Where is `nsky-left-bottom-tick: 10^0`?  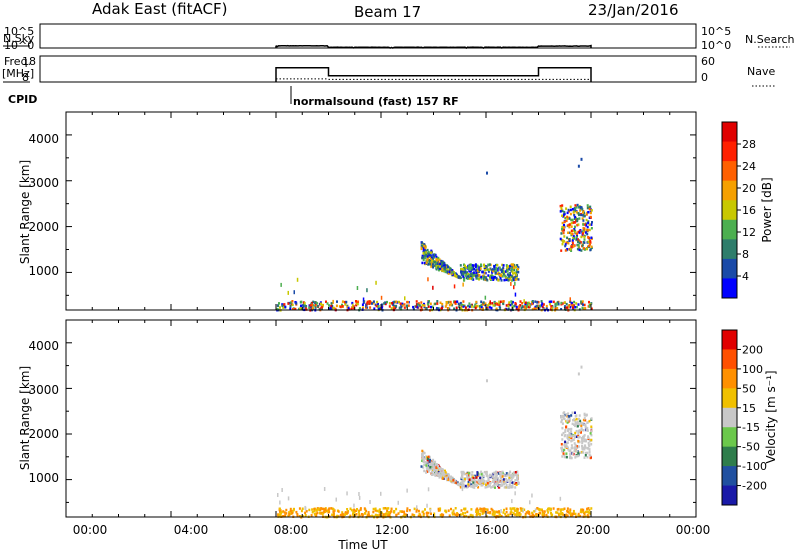
nsky-left-bottom-tick: 10^0 is located at coordinates (19, 45).